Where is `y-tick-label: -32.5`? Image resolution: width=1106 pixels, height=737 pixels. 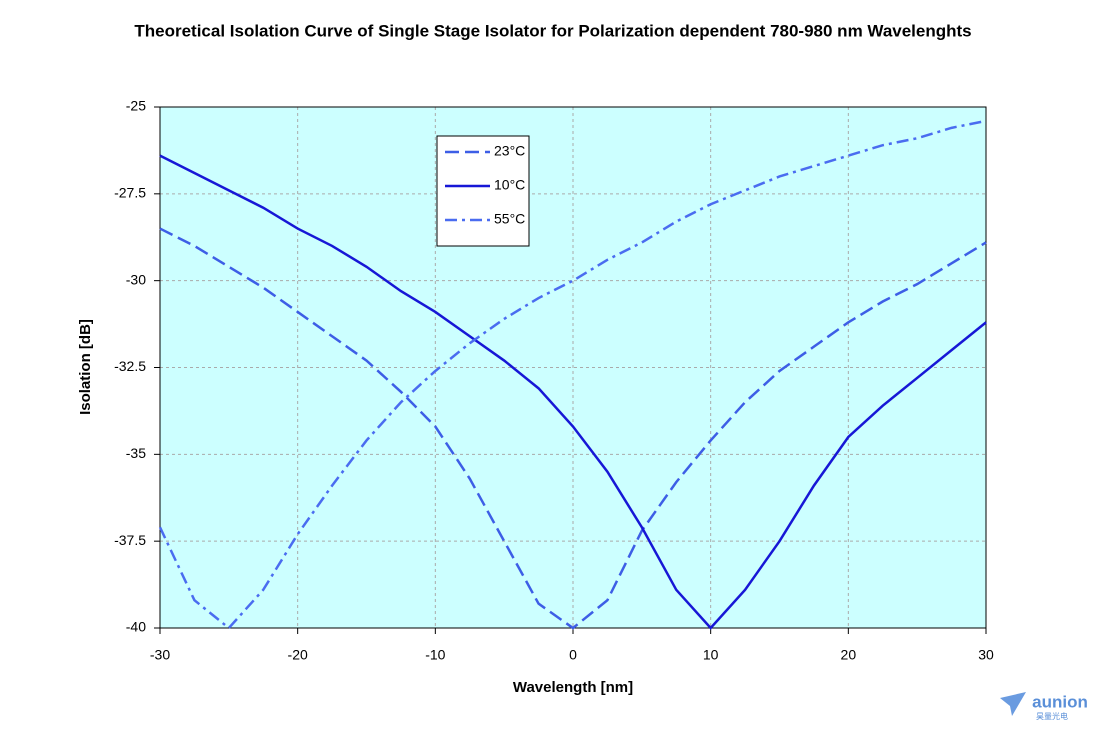
y-tick-label: -32.5 is located at coordinates (130, 366).